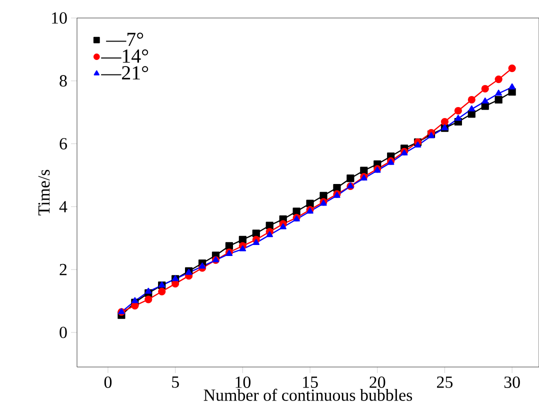 The image size is (539, 418). Describe the element at coordinates (175, 382) in the screenshot. I see `x-tick-label: 5` at that location.